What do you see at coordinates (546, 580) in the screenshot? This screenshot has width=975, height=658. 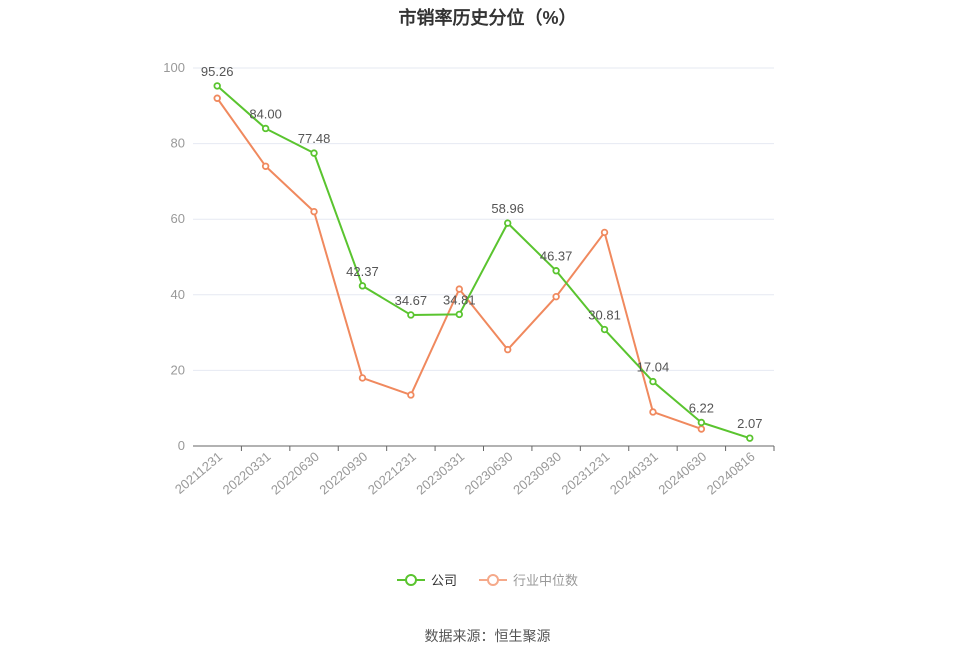 I see `legend-label-industry: 行业中位数` at bounding box center [546, 580].